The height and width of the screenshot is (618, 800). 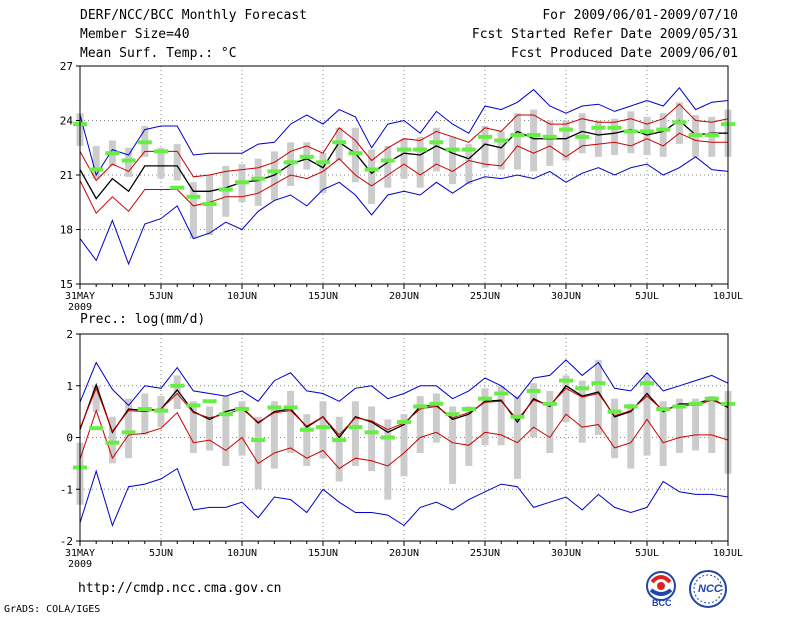 I want to click on y-tick-label: 15, so click(x=66, y=284).